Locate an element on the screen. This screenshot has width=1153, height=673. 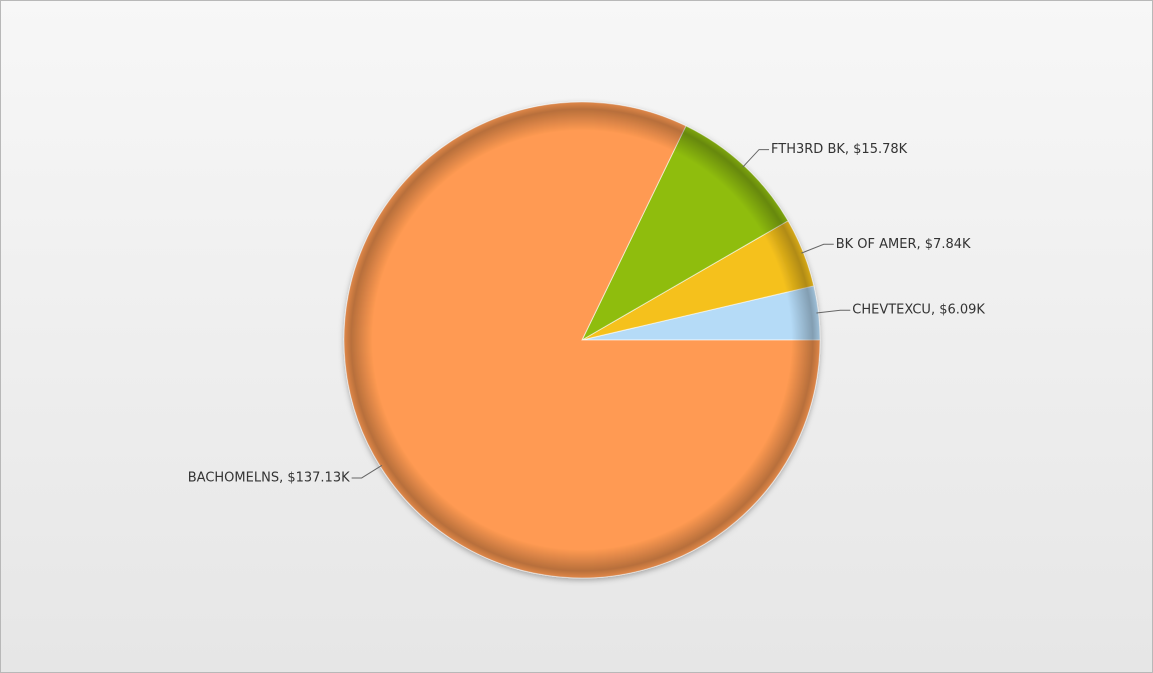
slice-label: BACHOMELNS, $137.13K is located at coordinates (269, 477).